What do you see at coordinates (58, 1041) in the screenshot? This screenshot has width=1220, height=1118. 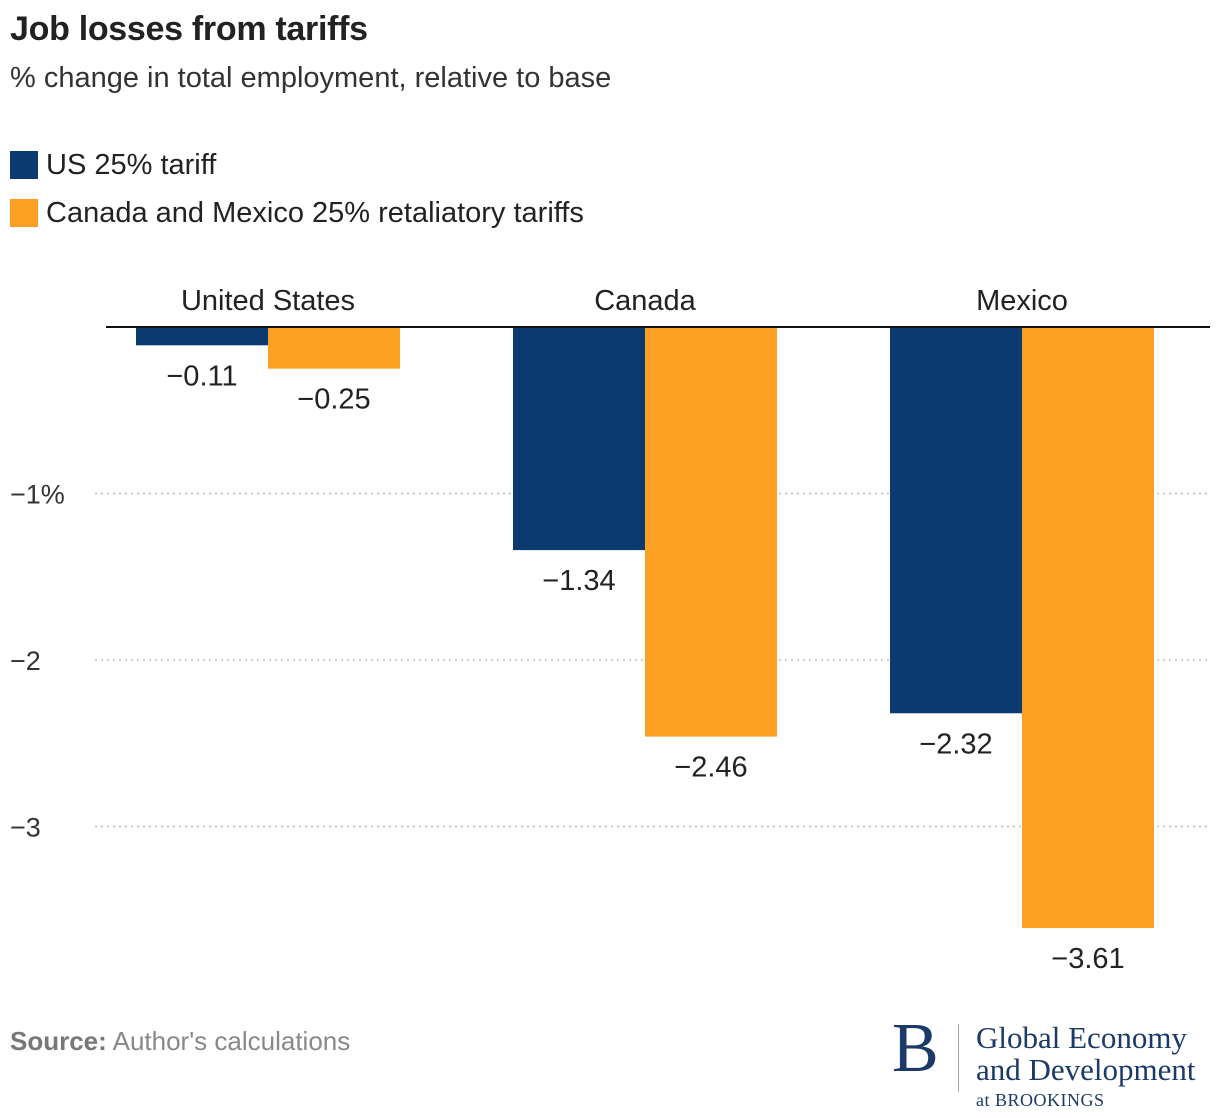 I see `source-label: Source:` at bounding box center [58, 1041].